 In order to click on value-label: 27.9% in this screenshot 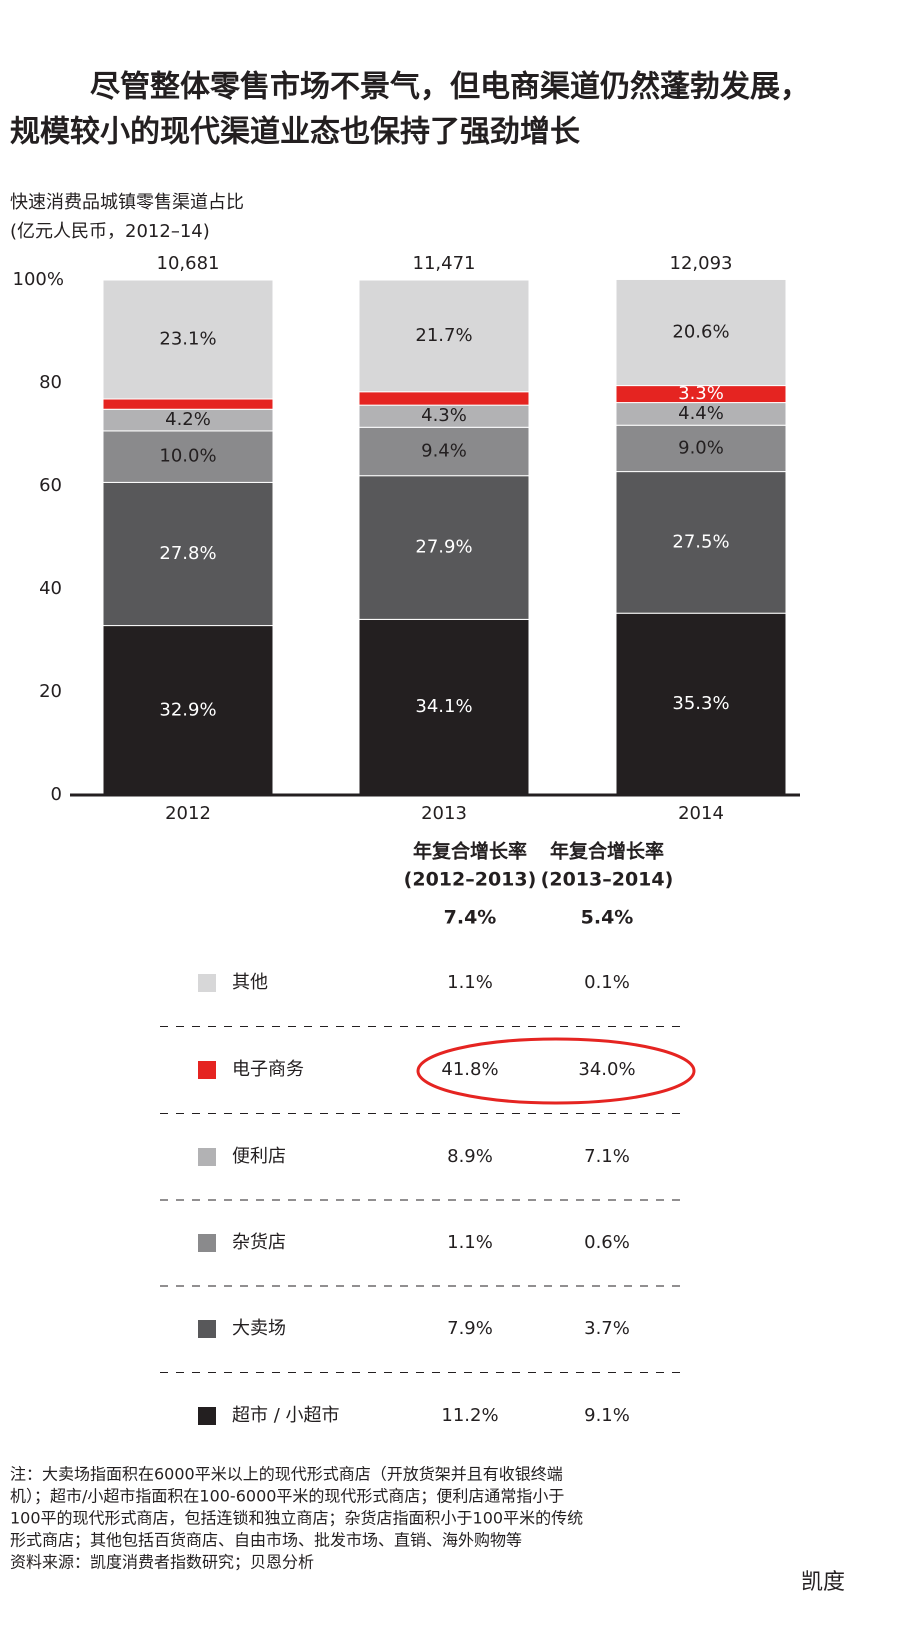, I will do `click(443, 547)`.